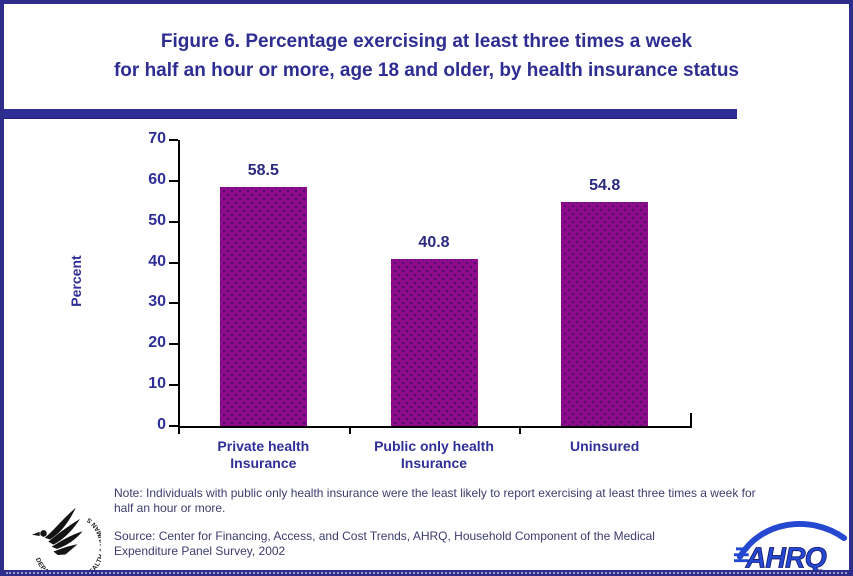 Image resolution: width=853 pixels, height=576 pixels. I want to click on x-axis-end-tick, so click(691, 419).